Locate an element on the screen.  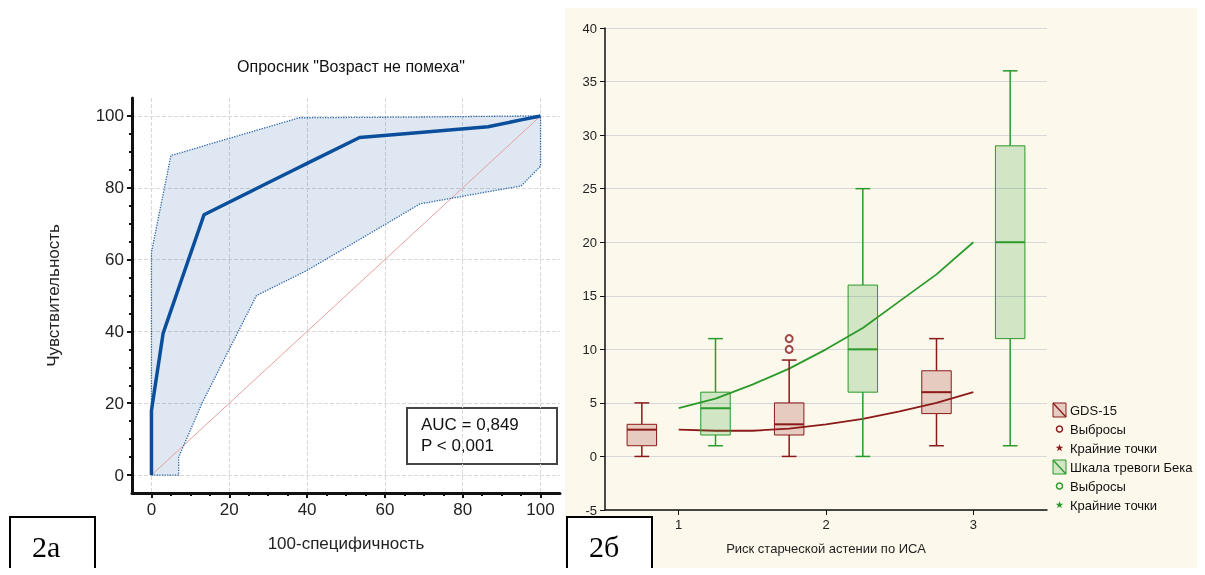
y-tick-label: 60 is located at coordinates (114, 260).